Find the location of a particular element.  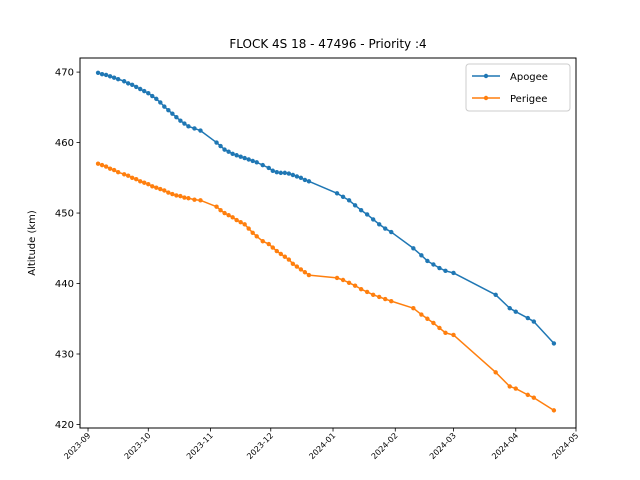

legend-perigee-label: Perigee is located at coordinates (528, 99).